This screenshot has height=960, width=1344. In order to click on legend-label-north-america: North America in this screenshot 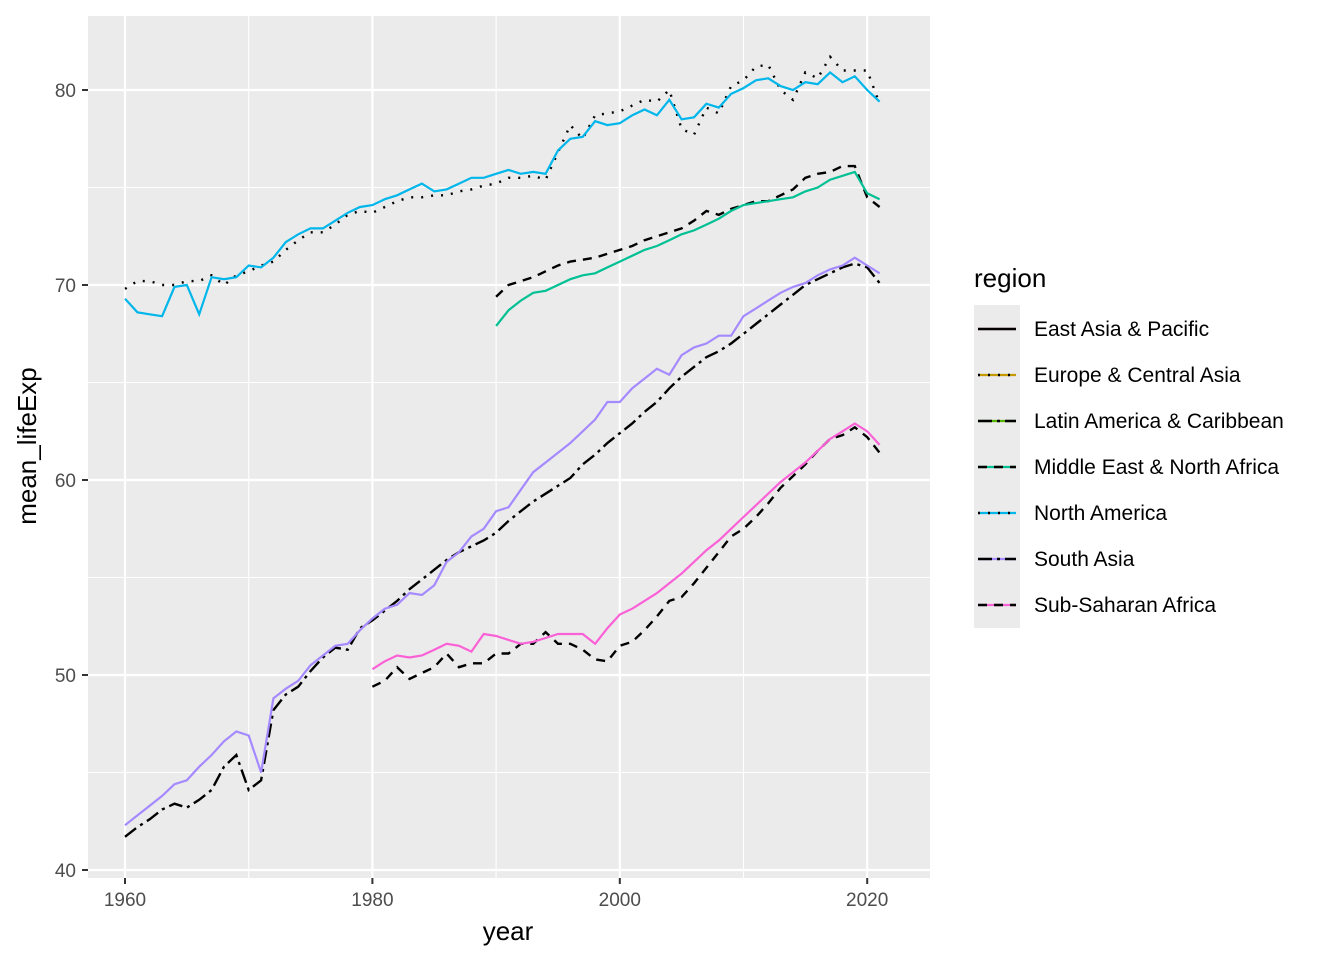, I will do `click(1100, 513)`.